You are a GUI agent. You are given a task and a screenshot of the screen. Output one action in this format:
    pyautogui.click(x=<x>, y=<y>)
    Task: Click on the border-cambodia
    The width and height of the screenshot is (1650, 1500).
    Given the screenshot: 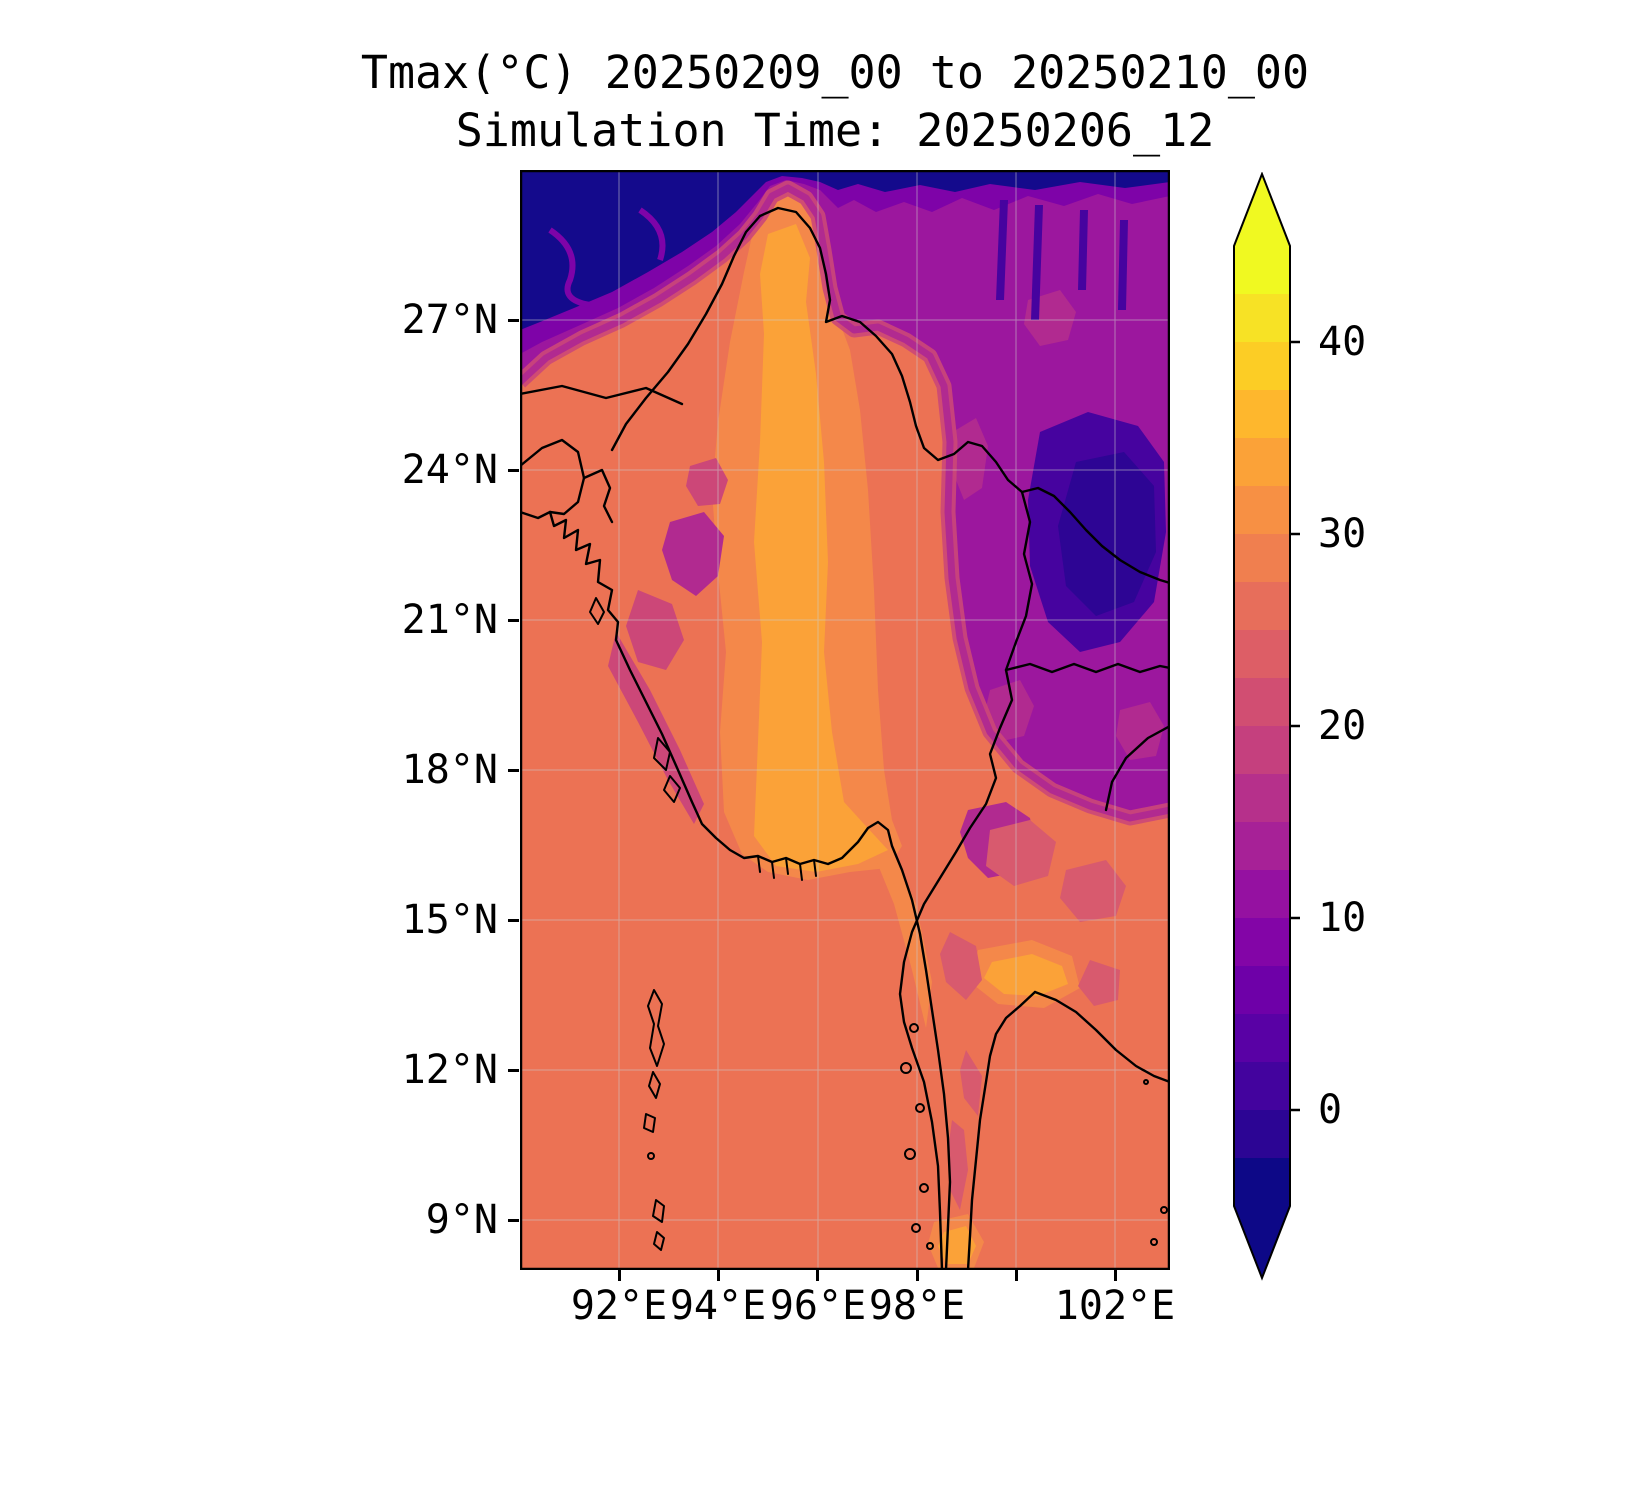 What is the action you would take?
    pyautogui.click(x=1138, y=768)
    